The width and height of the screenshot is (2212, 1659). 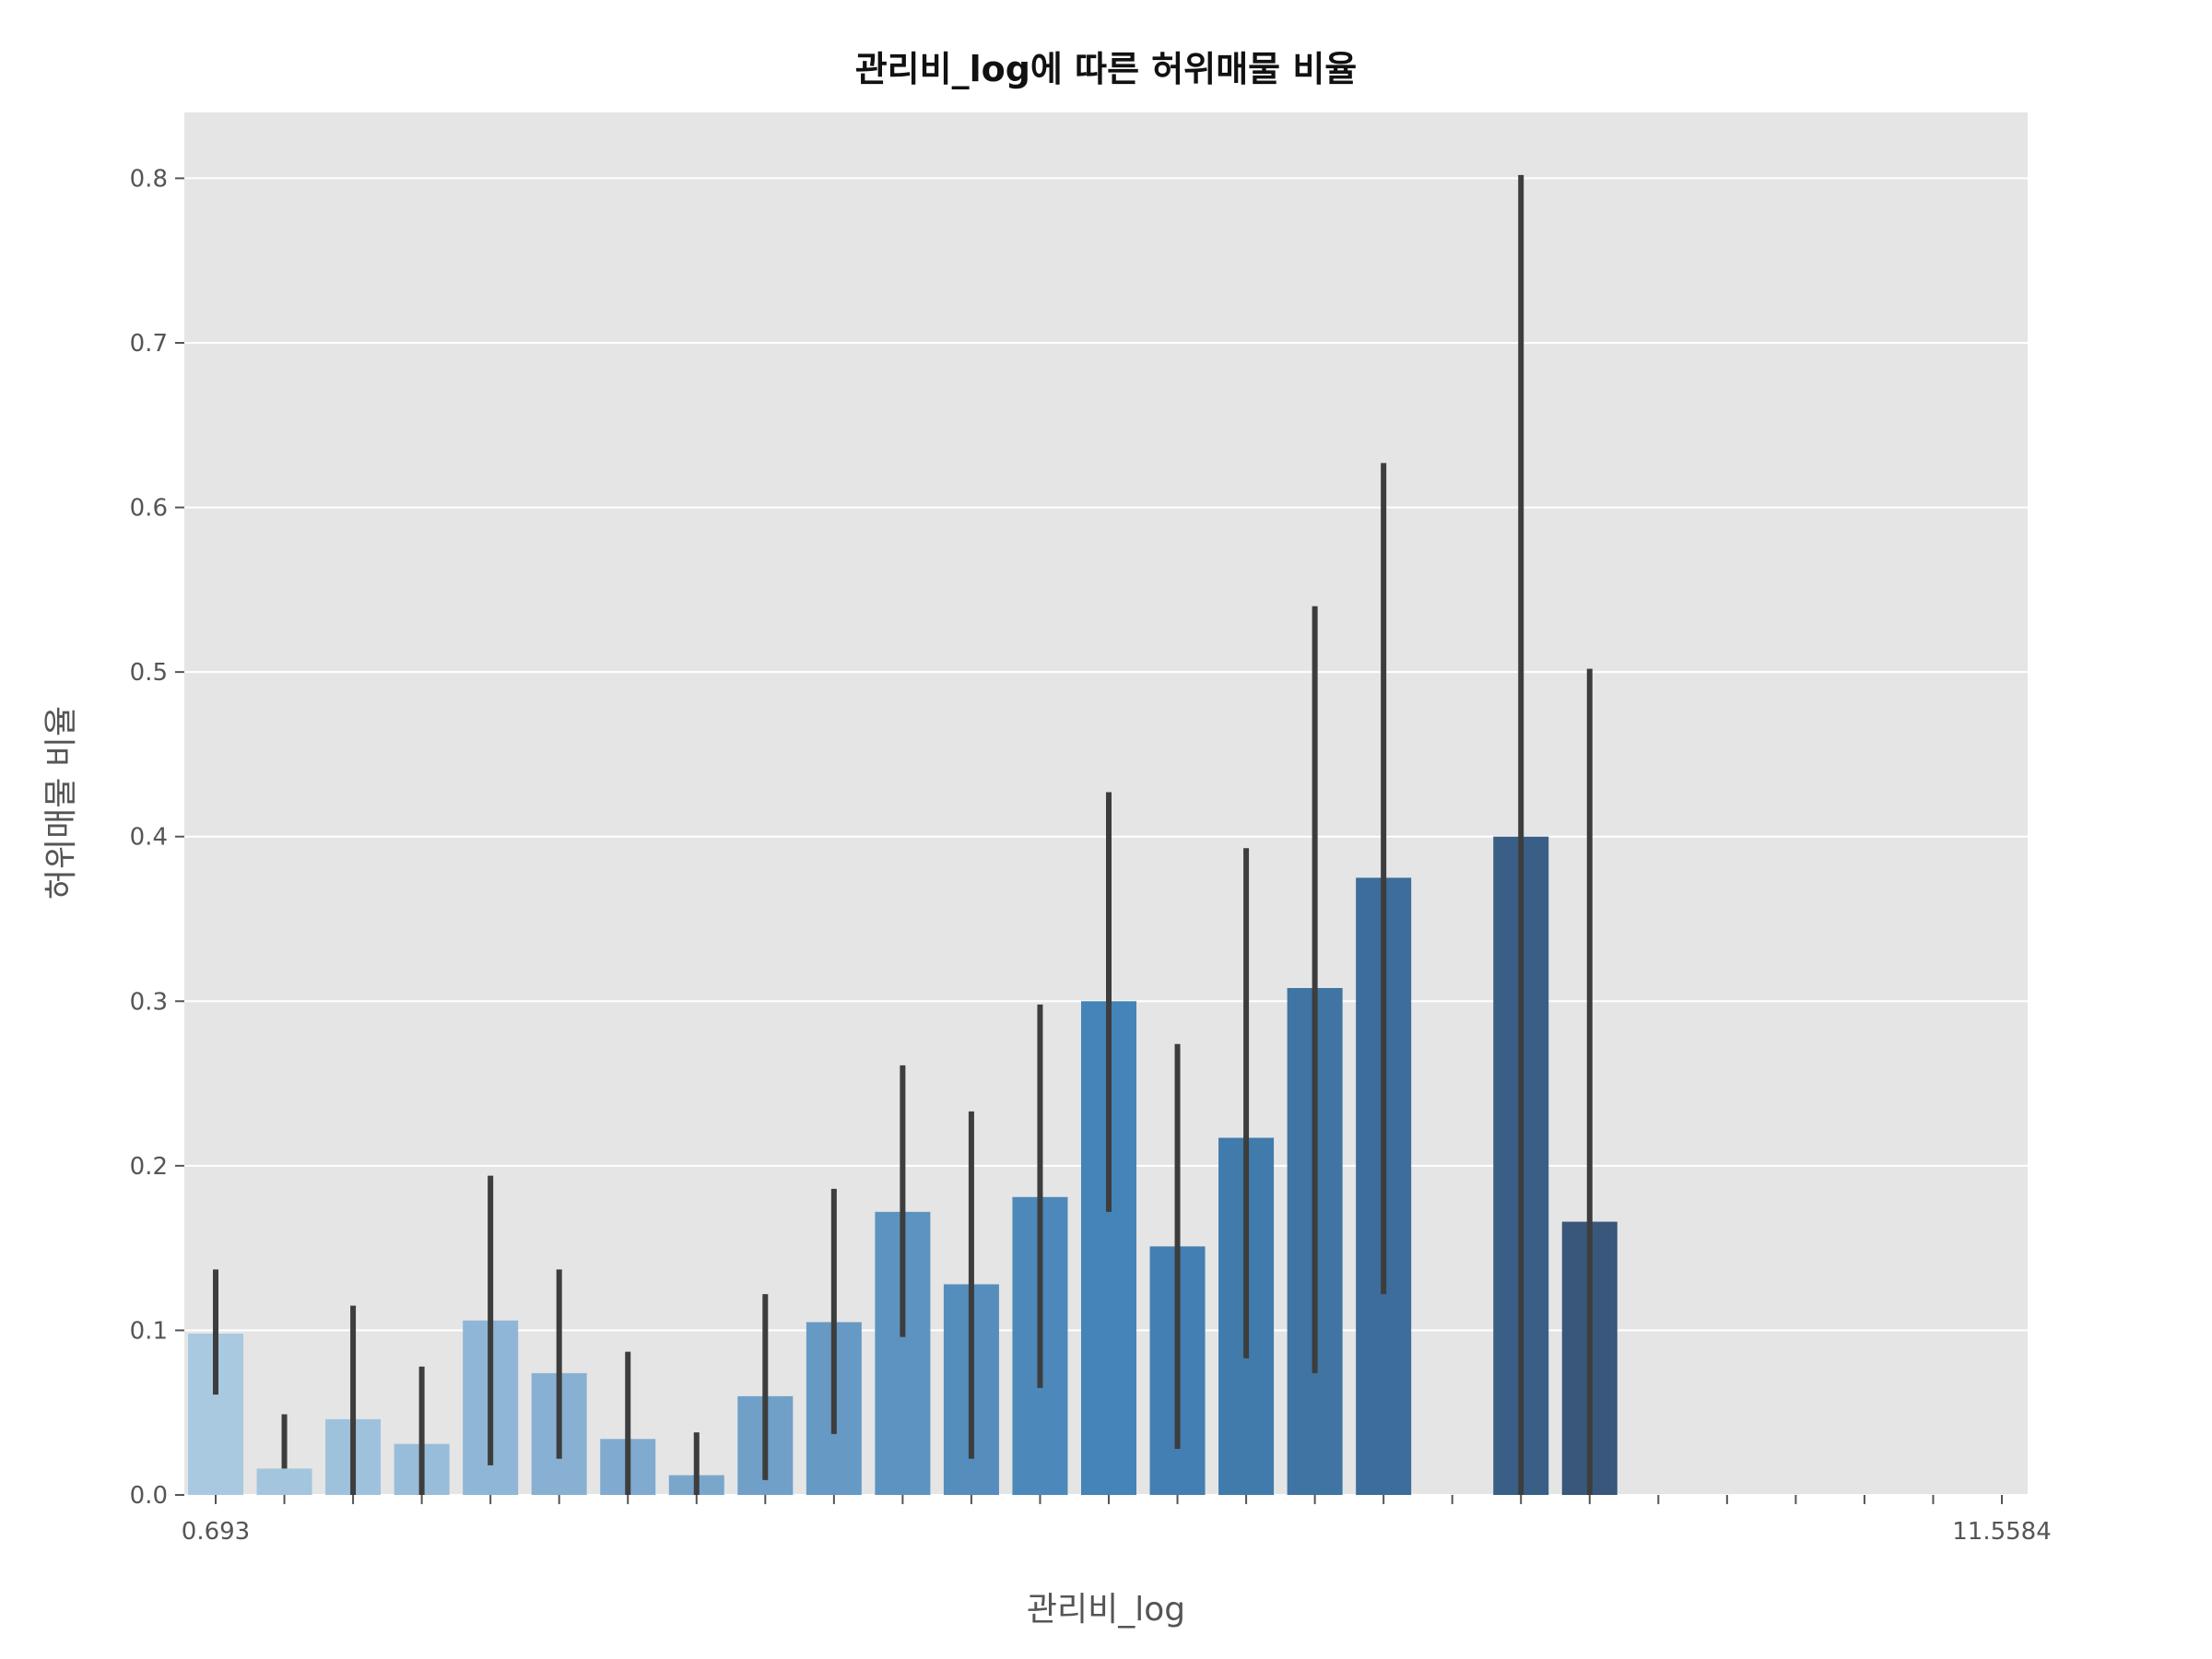 I want to click on y-tick-label: 0.6, so click(x=149, y=509).